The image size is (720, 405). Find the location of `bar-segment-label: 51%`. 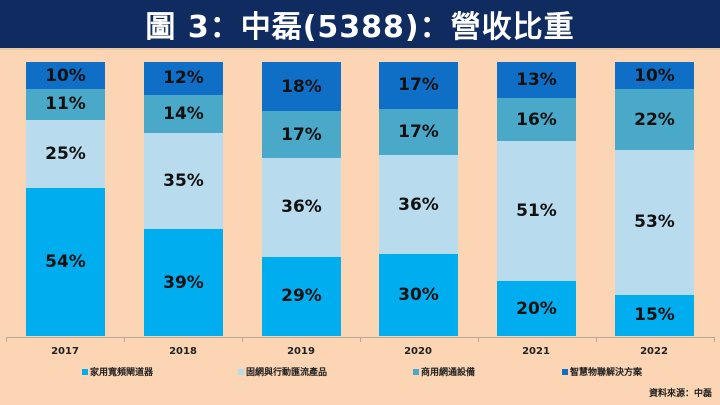

bar-segment-label: 51% is located at coordinates (536, 211).